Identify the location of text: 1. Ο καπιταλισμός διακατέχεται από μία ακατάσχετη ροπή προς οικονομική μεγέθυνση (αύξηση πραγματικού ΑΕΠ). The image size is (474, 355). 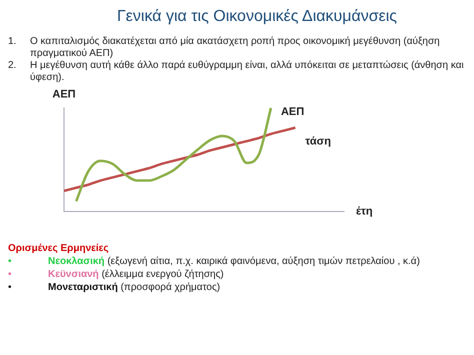
(224, 47).